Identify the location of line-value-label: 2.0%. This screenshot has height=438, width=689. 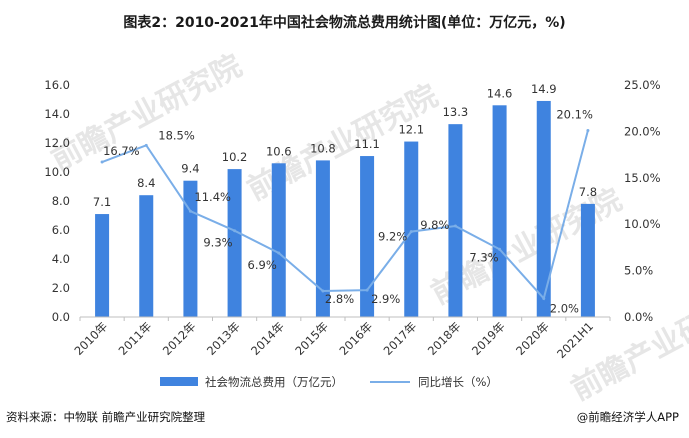
(564, 308).